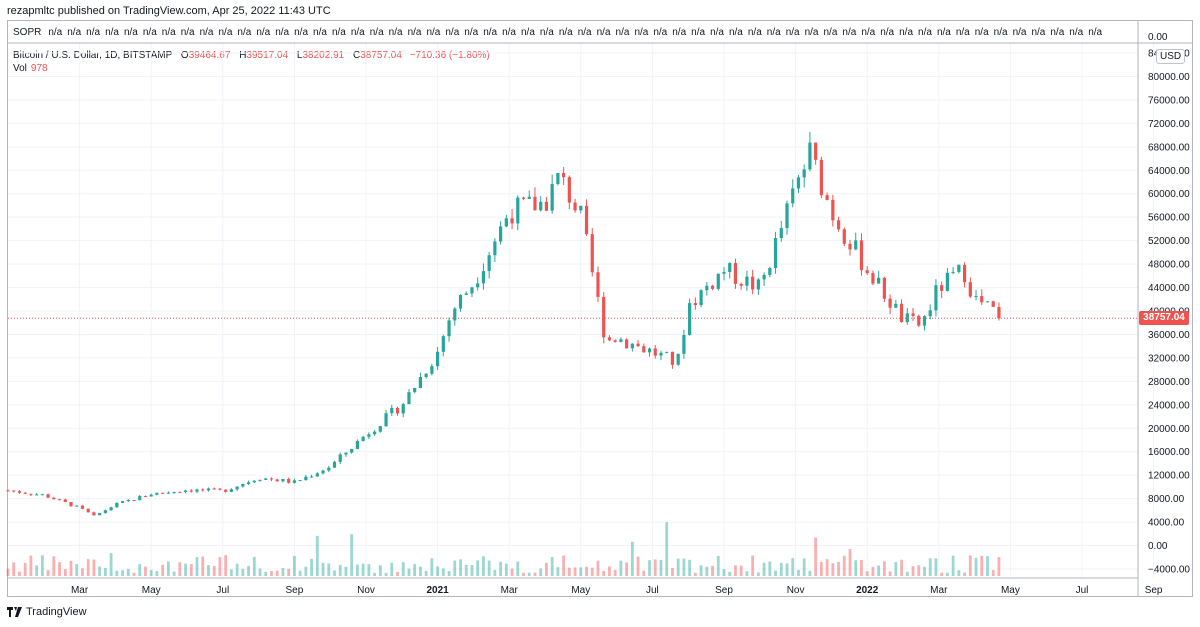 This screenshot has width=1200, height=627. Describe the element at coordinates (1171, 56) in the screenshot. I see `currency-badge: USD` at that location.